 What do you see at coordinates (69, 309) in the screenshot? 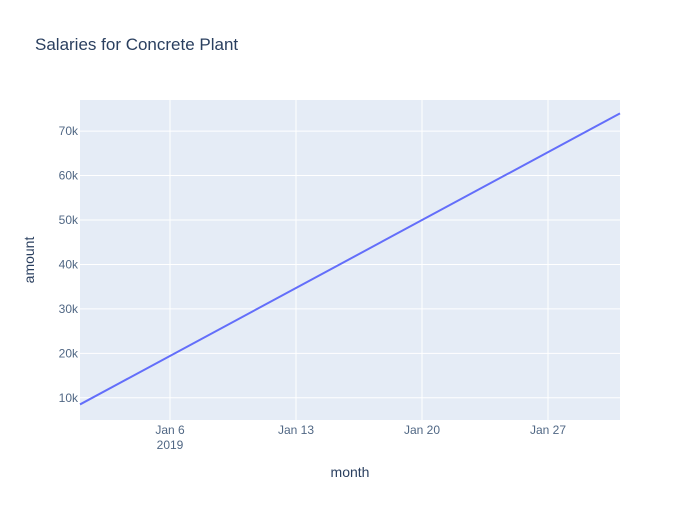
I see `y-tick-label: 30k` at bounding box center [69, 309].